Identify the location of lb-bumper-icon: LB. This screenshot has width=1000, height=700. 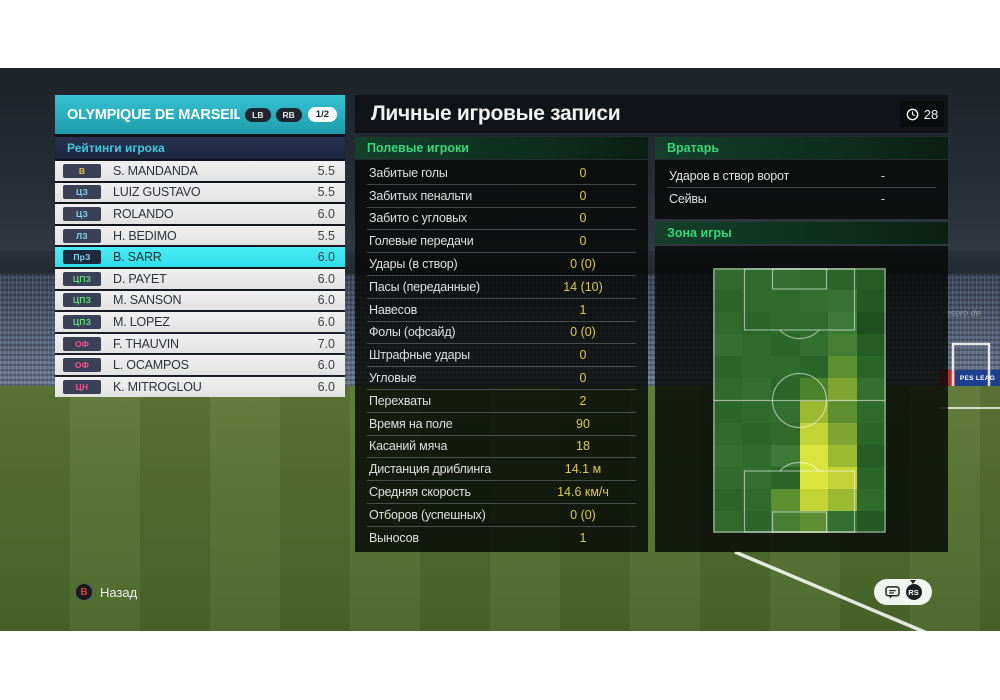
(258, 114).